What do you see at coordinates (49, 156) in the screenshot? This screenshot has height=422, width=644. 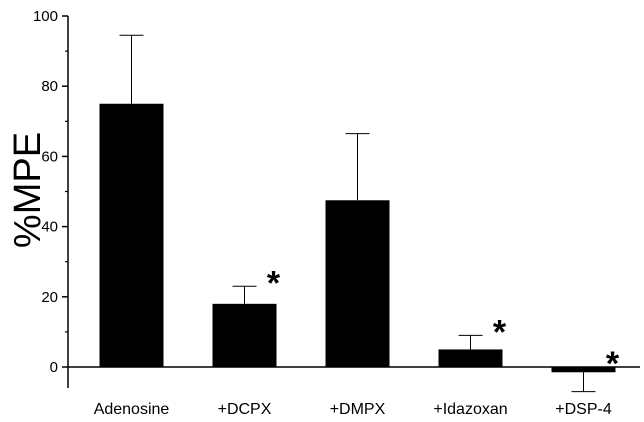 I see `y-tick-label: 60` at bounding box center [49, 156].